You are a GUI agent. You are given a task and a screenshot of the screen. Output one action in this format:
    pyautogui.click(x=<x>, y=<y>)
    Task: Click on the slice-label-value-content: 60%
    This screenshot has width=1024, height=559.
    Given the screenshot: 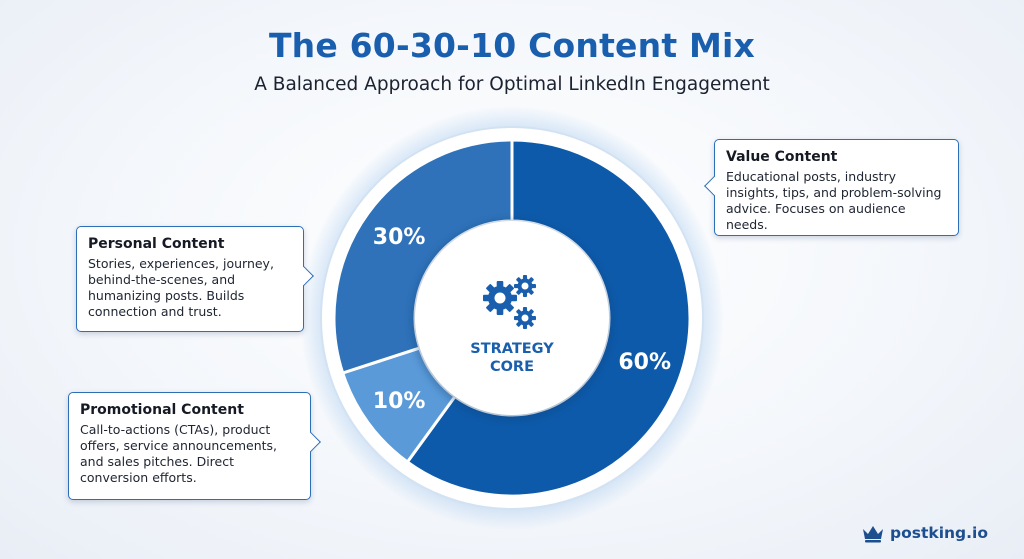 What is the action you would take?
    pyautogui.click(x=644, y=362)
    